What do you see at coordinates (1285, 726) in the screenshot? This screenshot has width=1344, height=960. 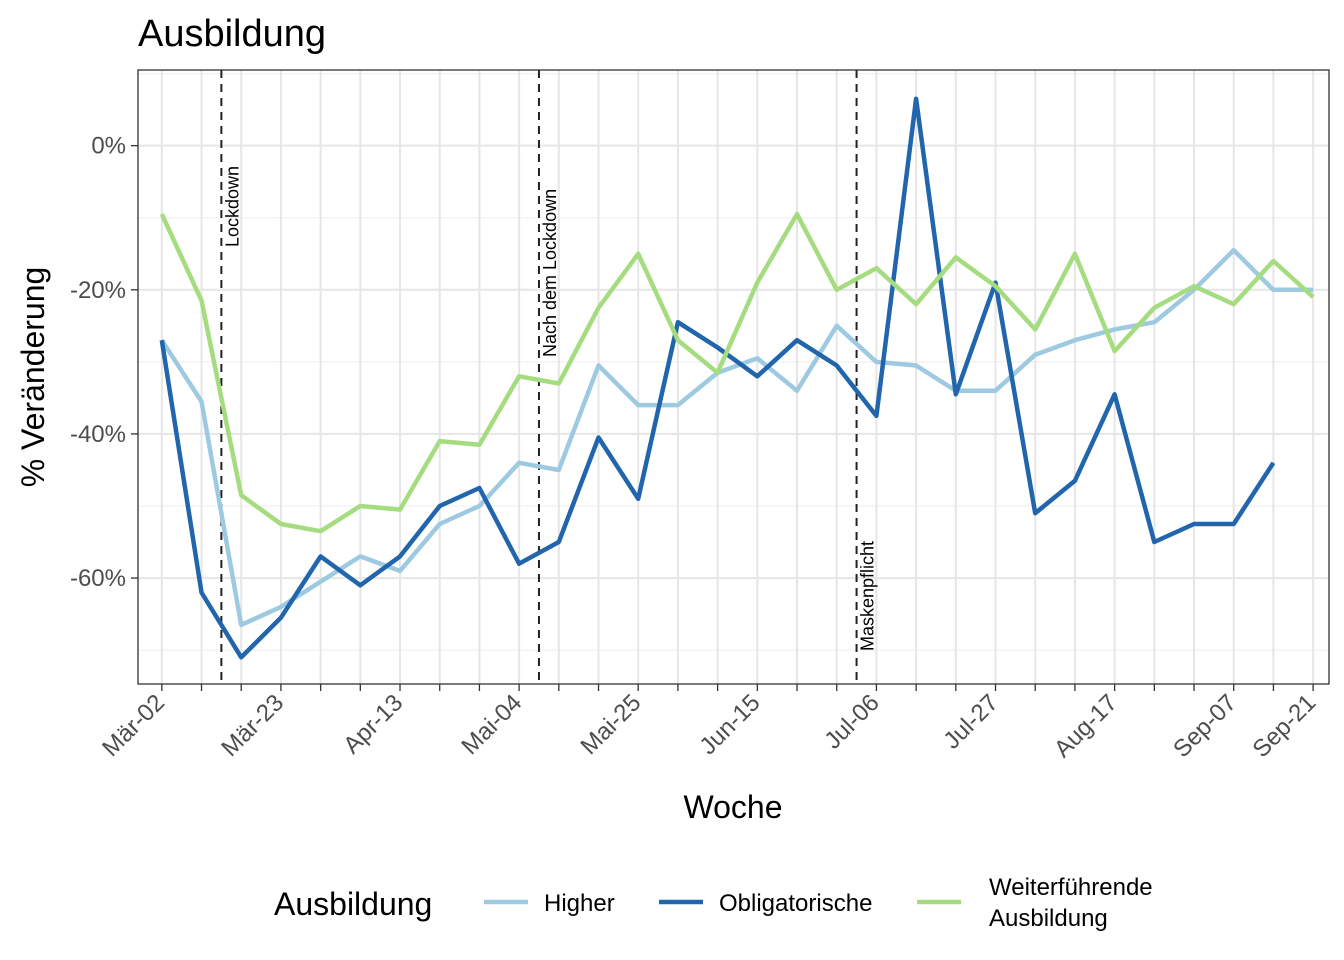 I see `x-tick-label: Sep-21` at bounding box center [1285, 726].